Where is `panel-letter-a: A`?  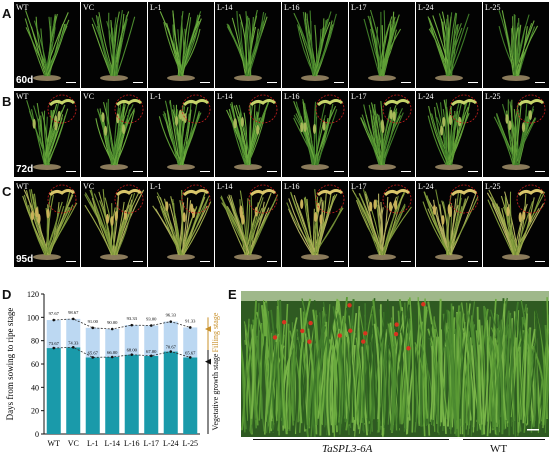 panel-letter-a: A is located at coordinates (7, 13).